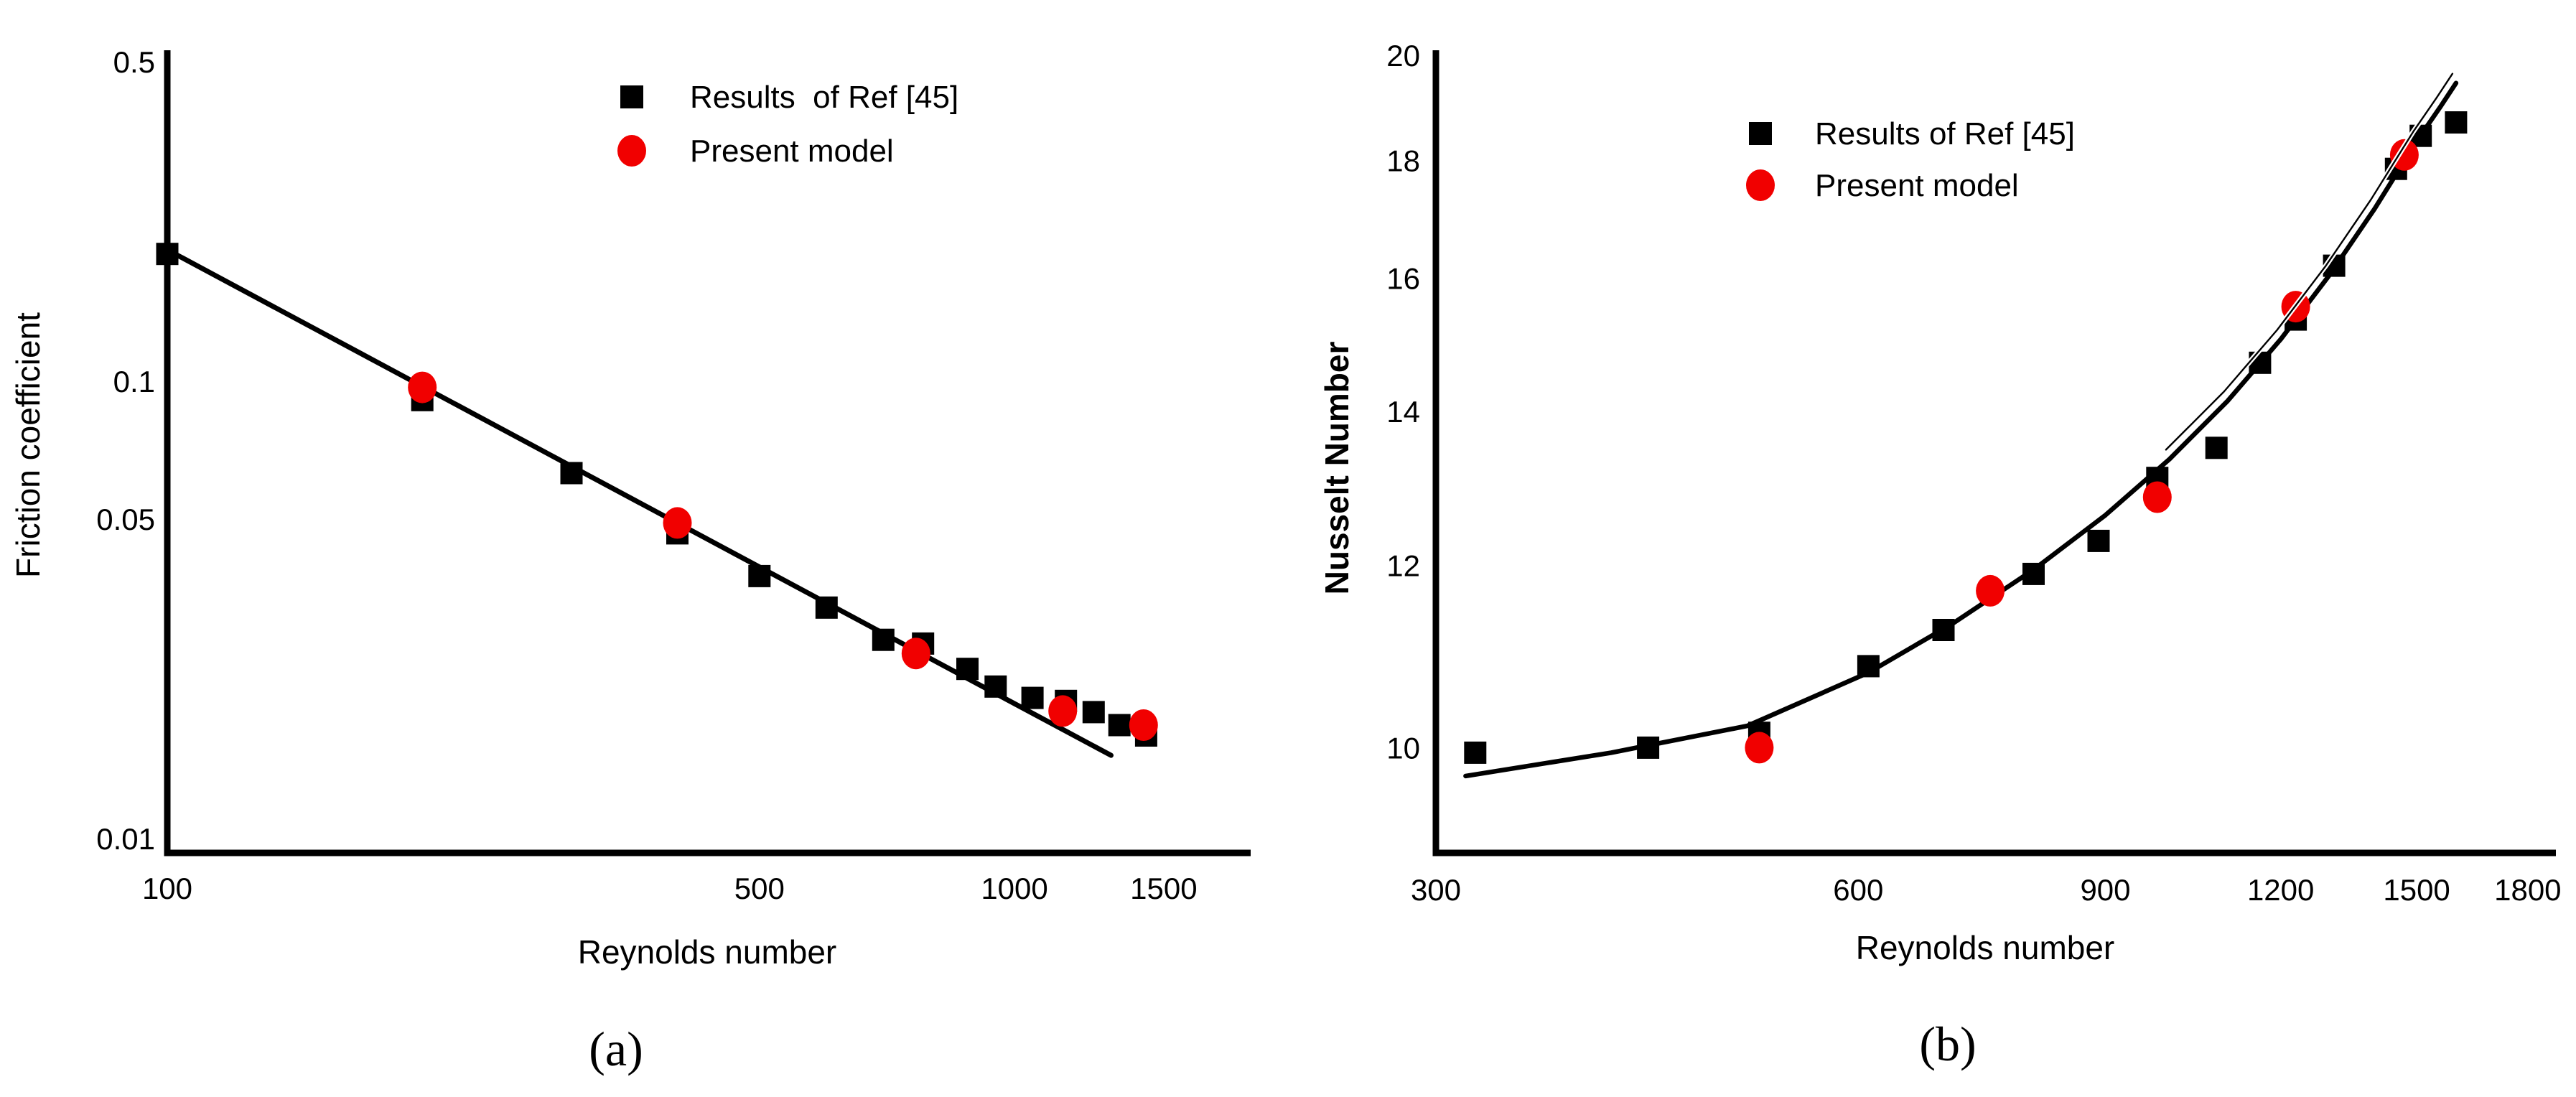 This screenshot has width=2576, height=1097. Describe the element at coordinates (1403, 278) in the screenshot. I see `y-tick-label: 16` at that location.